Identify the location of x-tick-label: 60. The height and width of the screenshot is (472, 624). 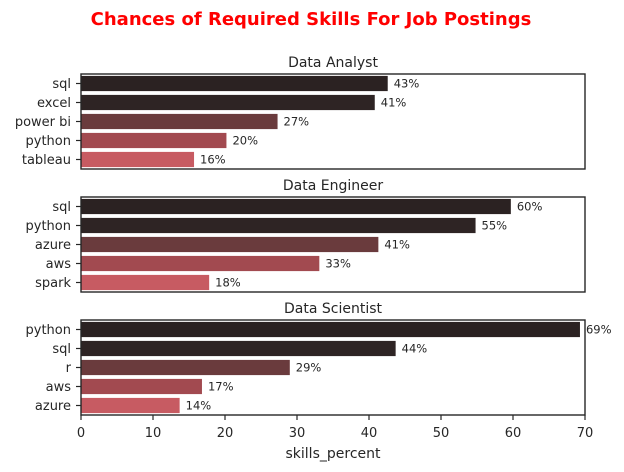
(513, 433).